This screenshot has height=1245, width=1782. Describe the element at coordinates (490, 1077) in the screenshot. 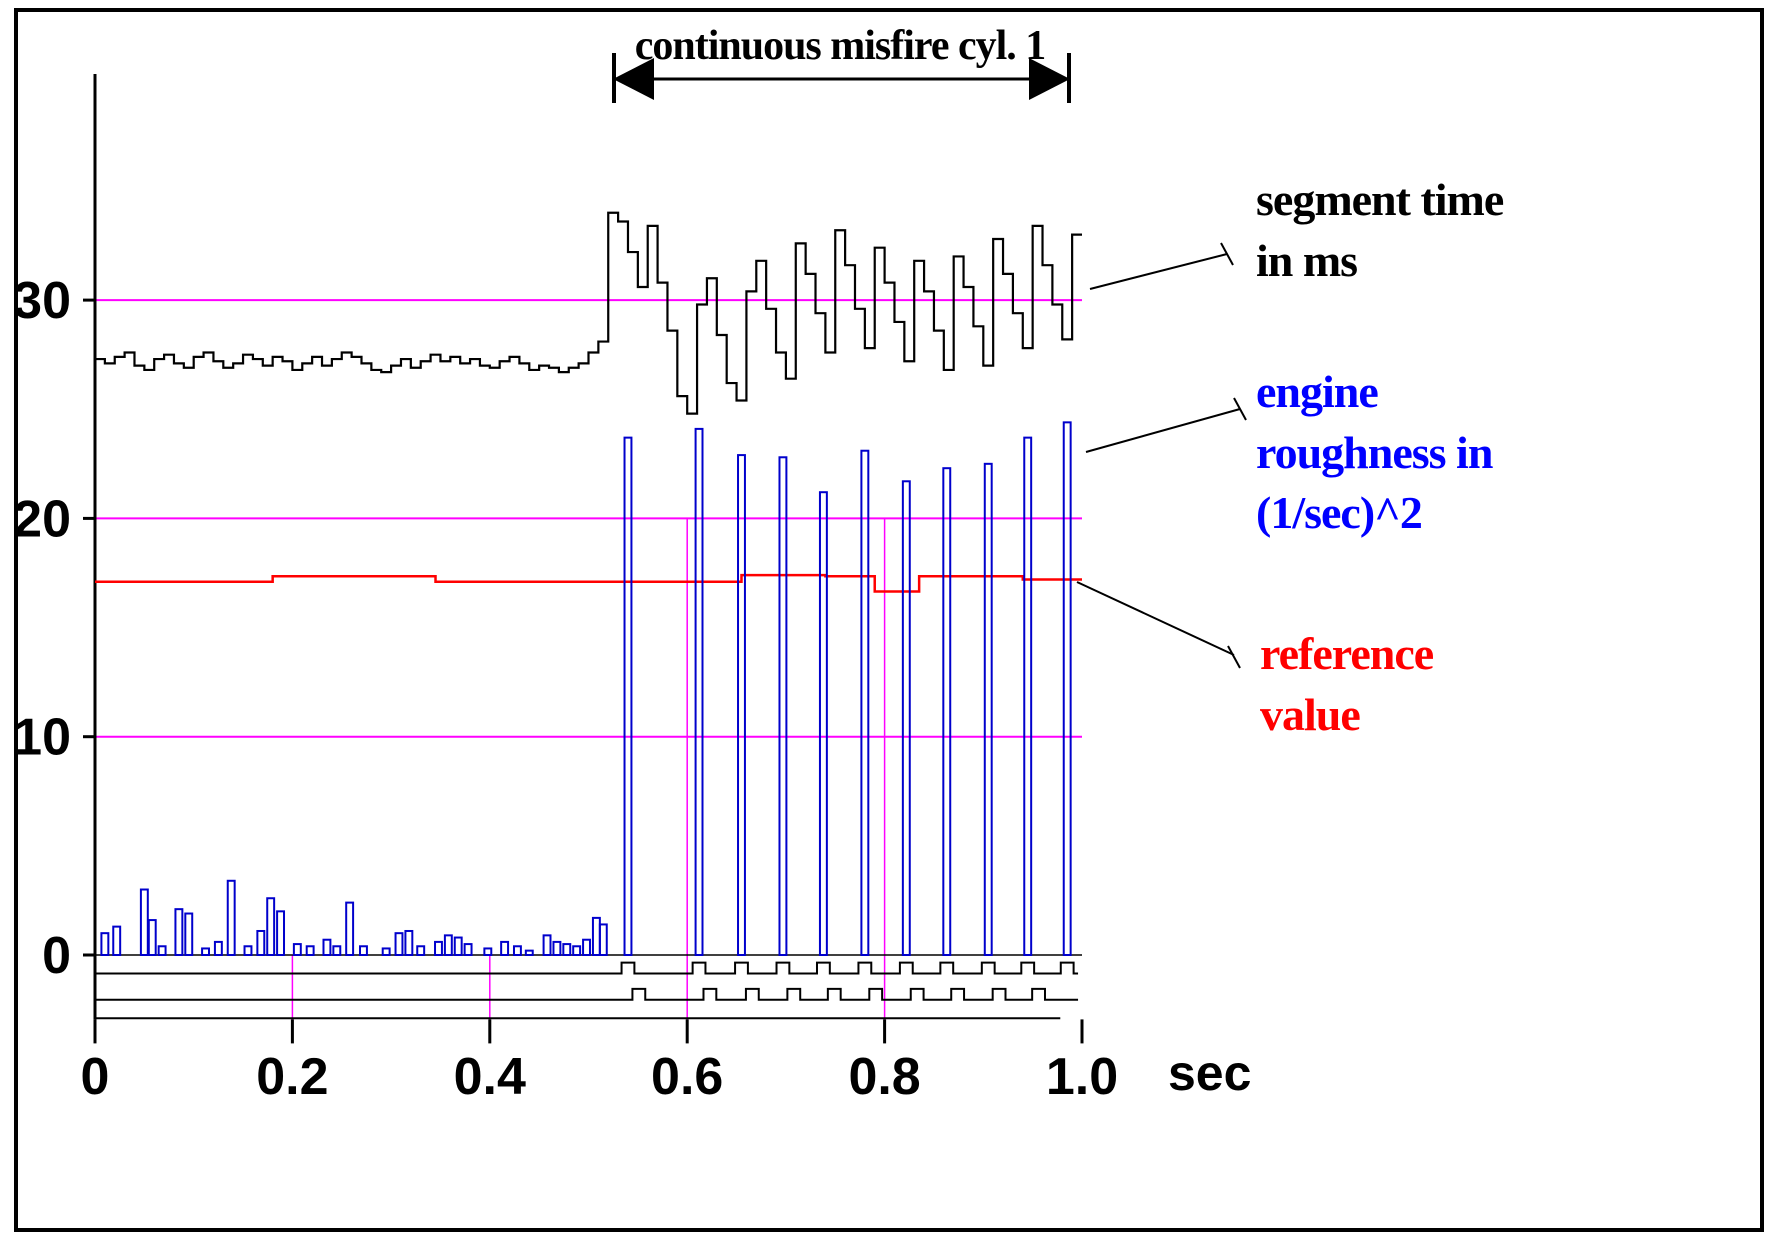

I see `x-tick-label: 0.4` at that location.